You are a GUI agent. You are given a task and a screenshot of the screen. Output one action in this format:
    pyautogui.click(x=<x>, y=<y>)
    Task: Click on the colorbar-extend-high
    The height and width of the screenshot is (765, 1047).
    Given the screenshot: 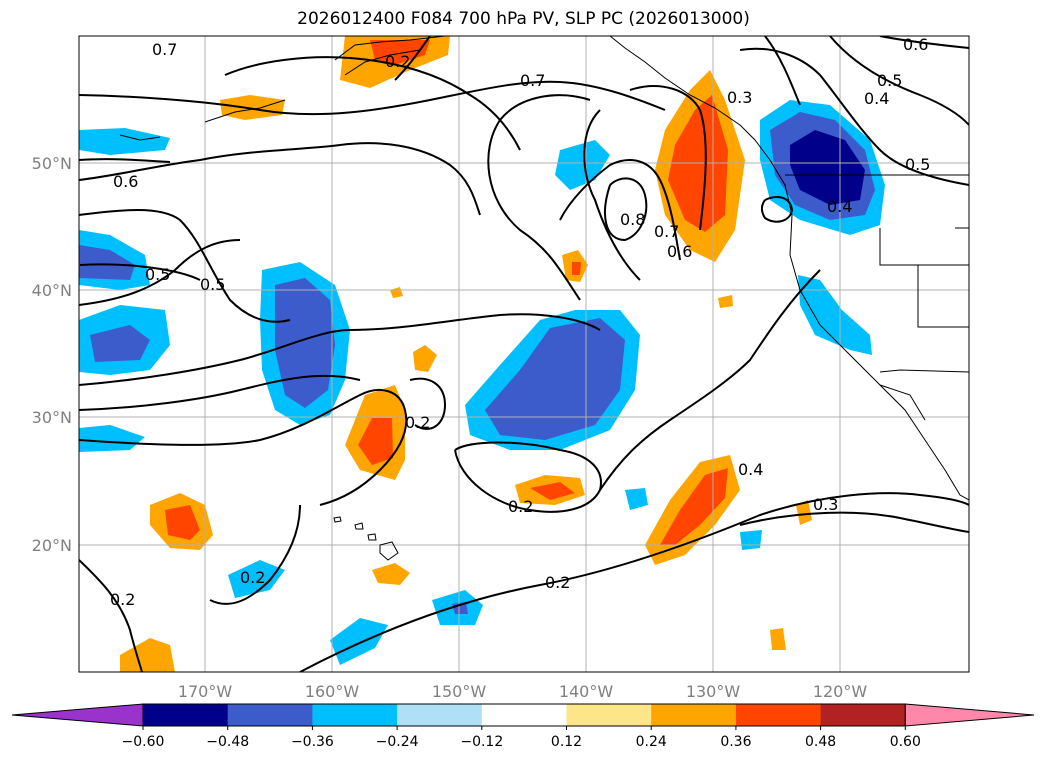 What is the action you would take?
    pyautogui.click(x=969, y=715)
    